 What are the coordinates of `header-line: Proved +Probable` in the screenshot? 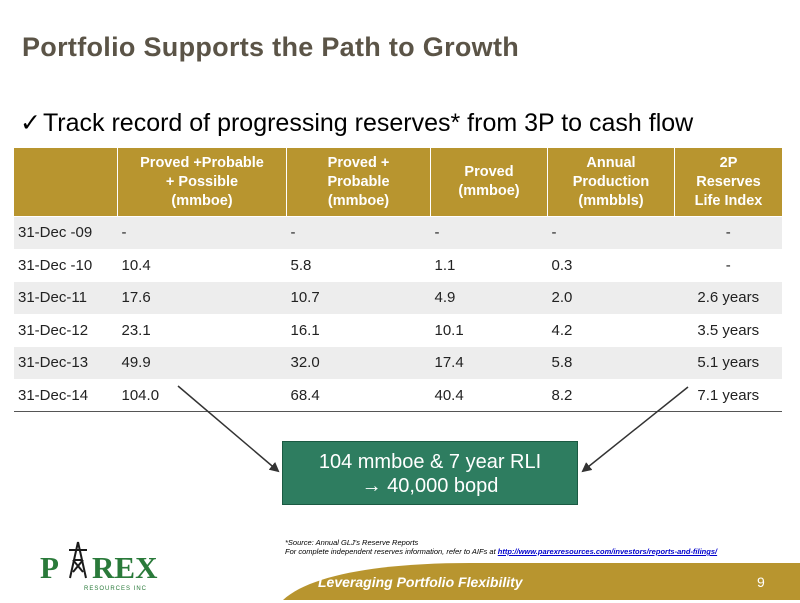 It's located at (202, 162).